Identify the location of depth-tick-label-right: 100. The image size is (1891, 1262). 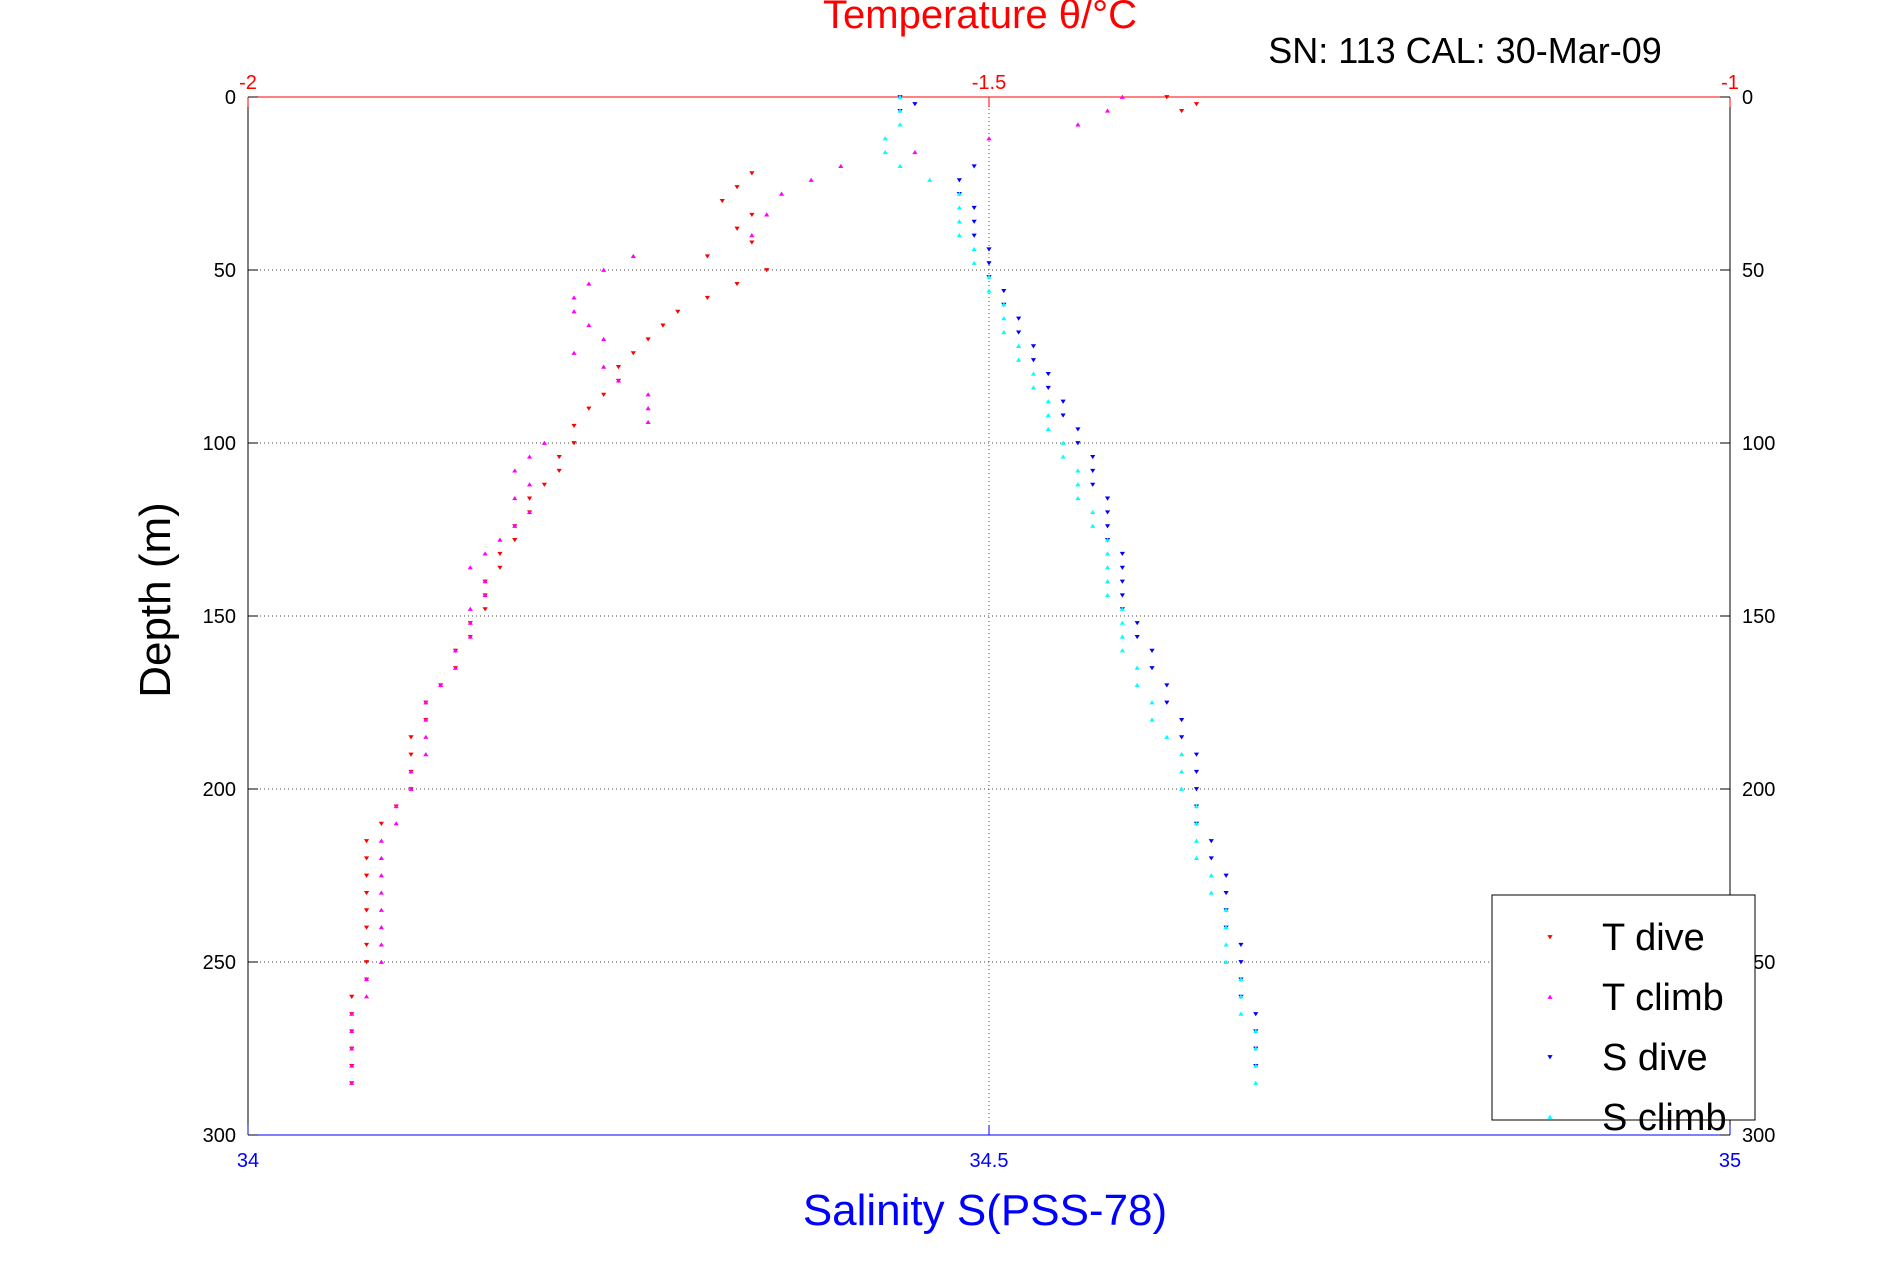
(1758, 444).